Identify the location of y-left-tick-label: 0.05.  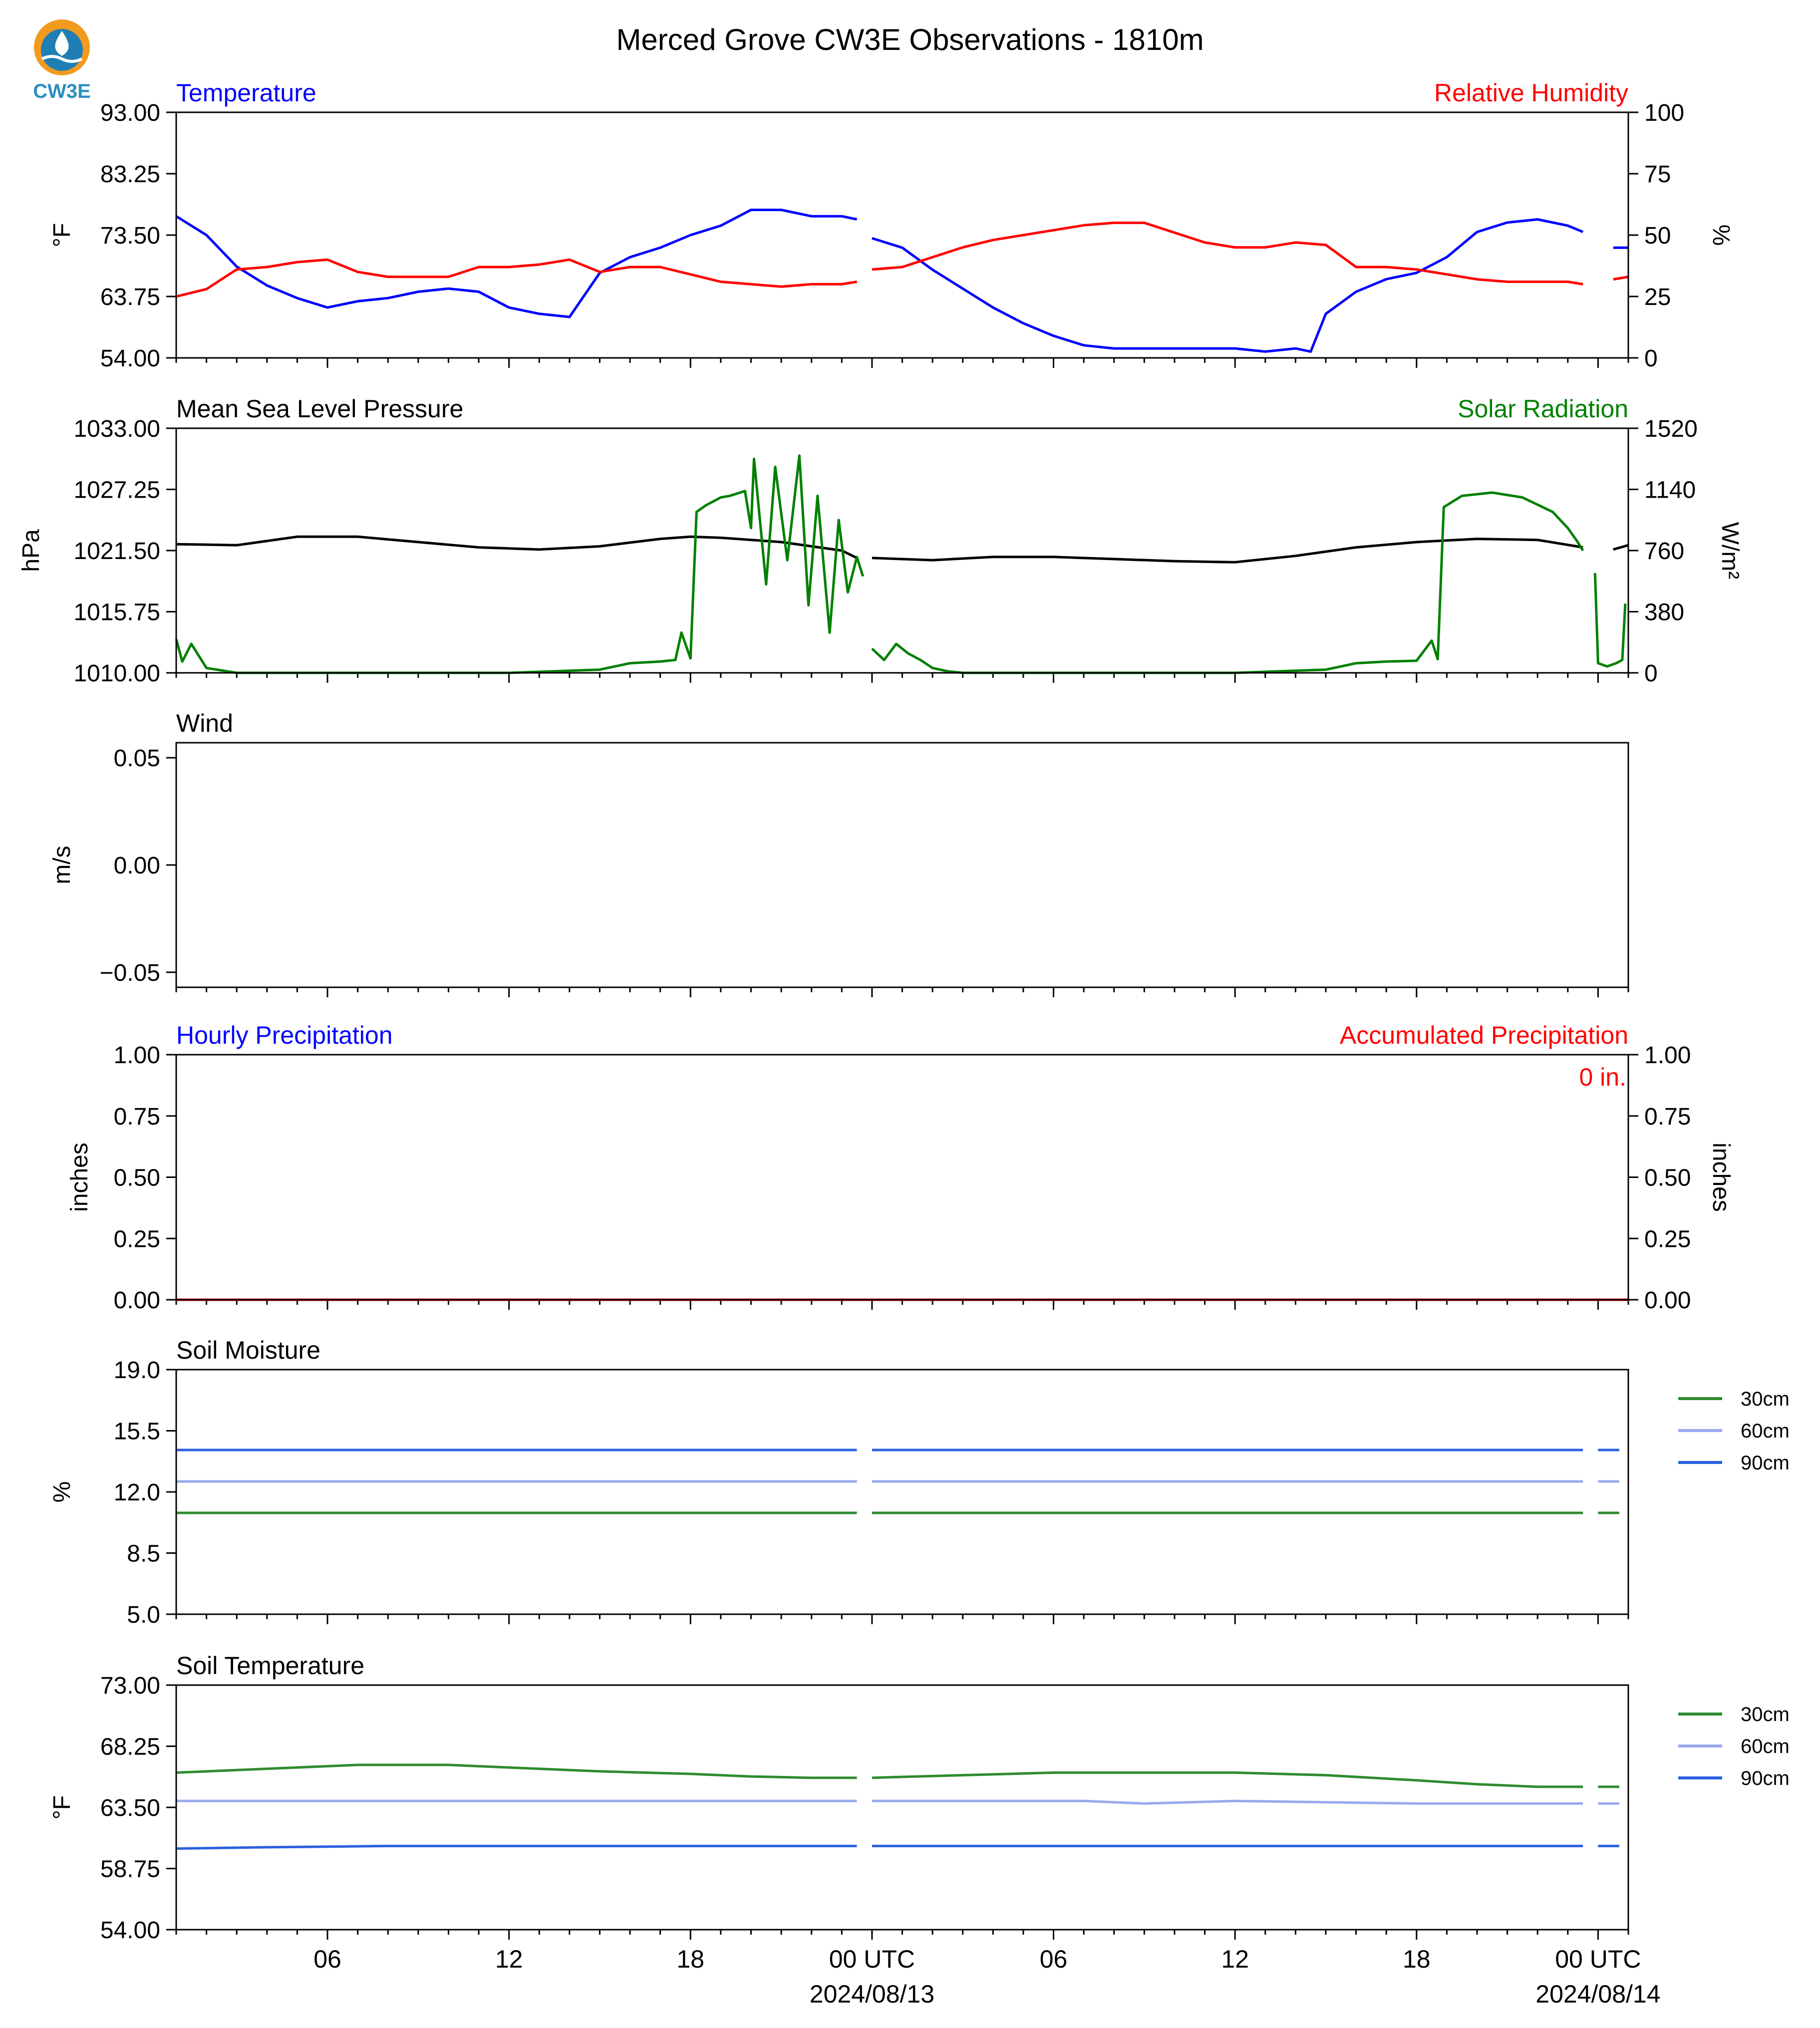
(137, 758).